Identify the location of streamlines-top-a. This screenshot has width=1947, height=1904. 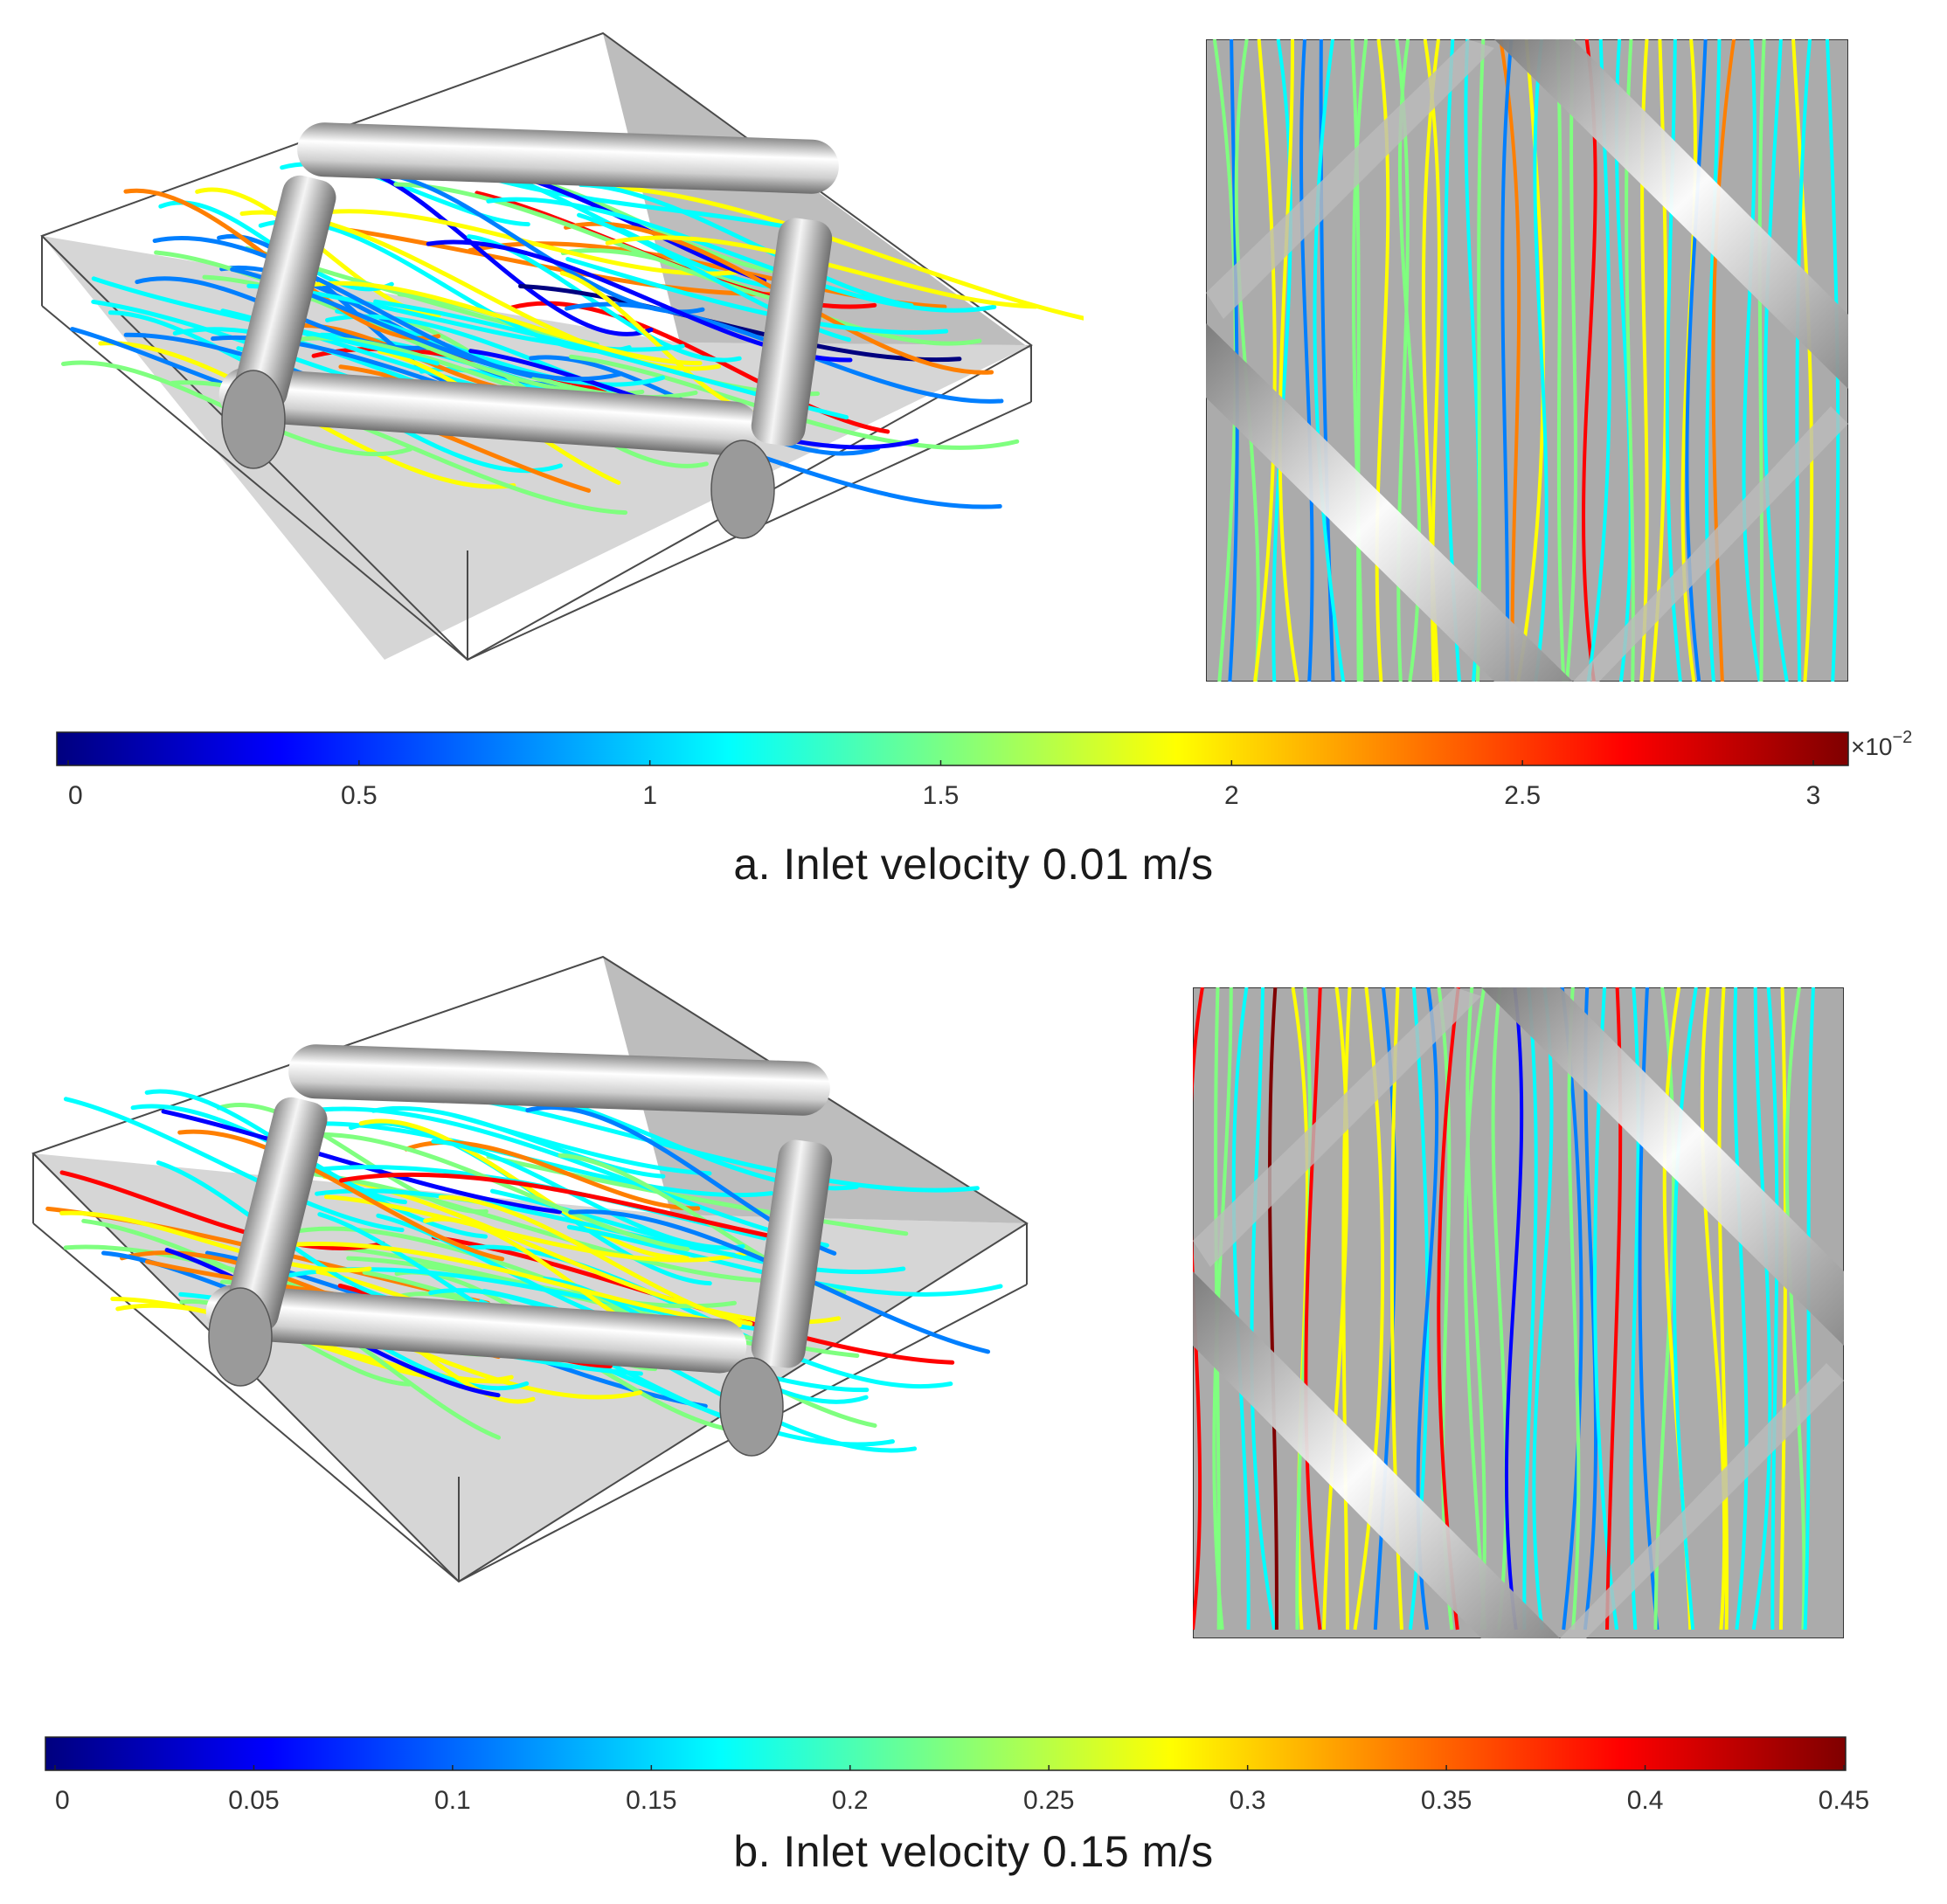
(1526, 360).